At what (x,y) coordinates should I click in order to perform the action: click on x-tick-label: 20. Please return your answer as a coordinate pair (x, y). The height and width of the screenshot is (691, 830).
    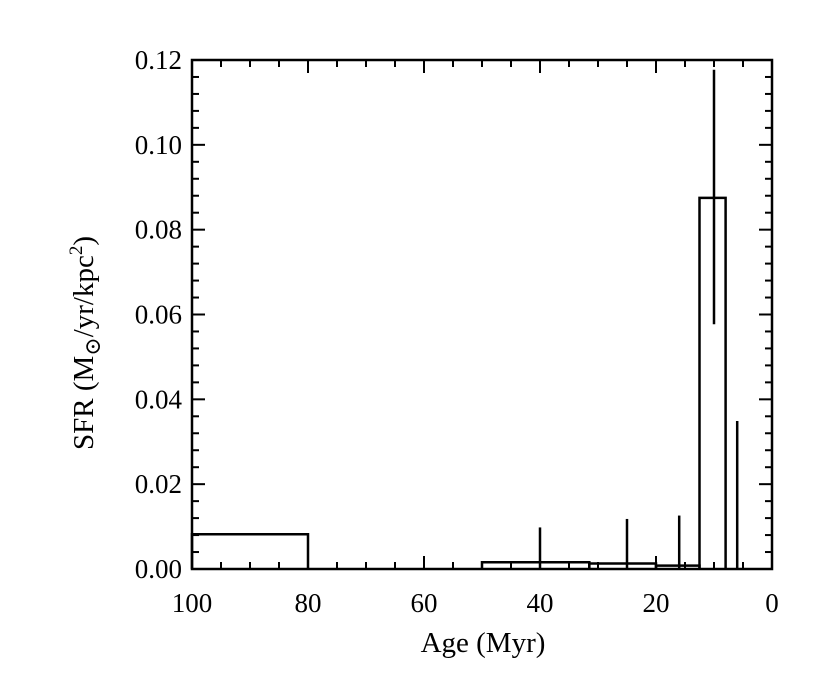
    Looking at the image, I should click on (656, 603).